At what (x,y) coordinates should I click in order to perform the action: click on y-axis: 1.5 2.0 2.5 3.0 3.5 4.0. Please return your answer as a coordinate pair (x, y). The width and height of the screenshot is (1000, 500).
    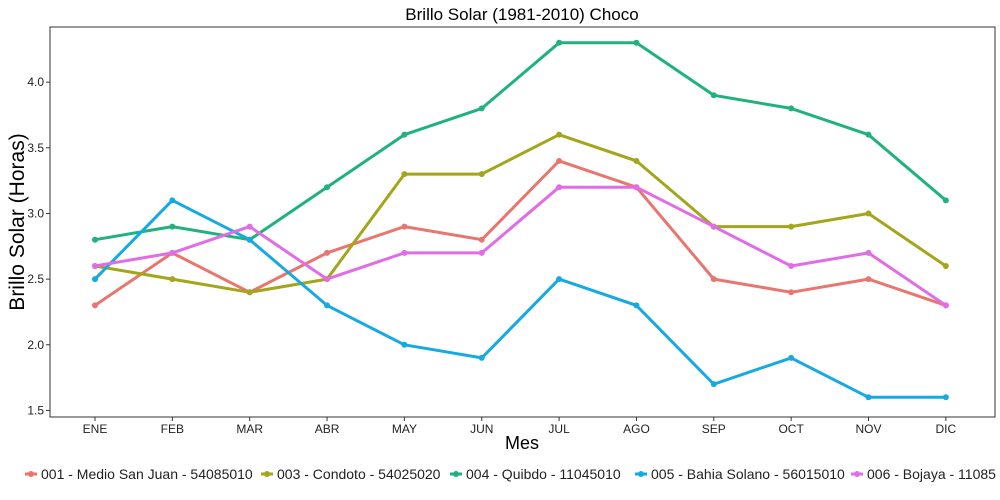
    Looking at the image, I should click on (38, 246).